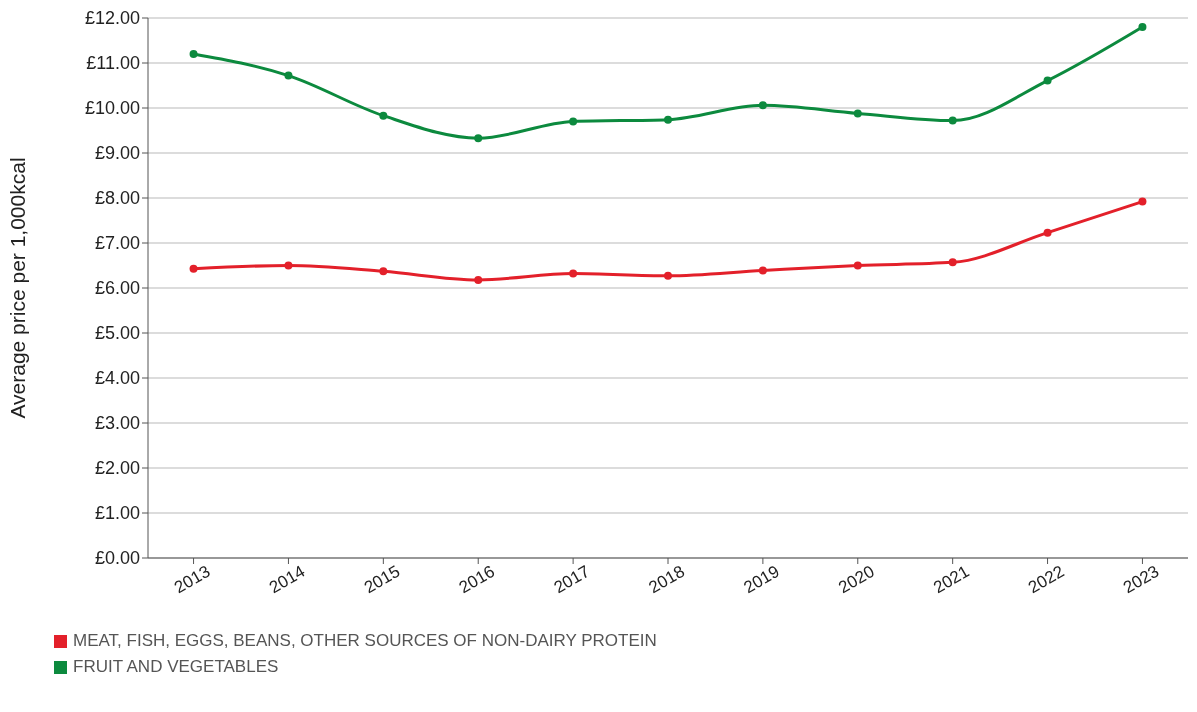 This screenshot has height=712, width=1197. What do you see at coordinates (117, 198) in the screenshot?
I see `y-tick-label: £8.00` at bounding box center [117, 198].